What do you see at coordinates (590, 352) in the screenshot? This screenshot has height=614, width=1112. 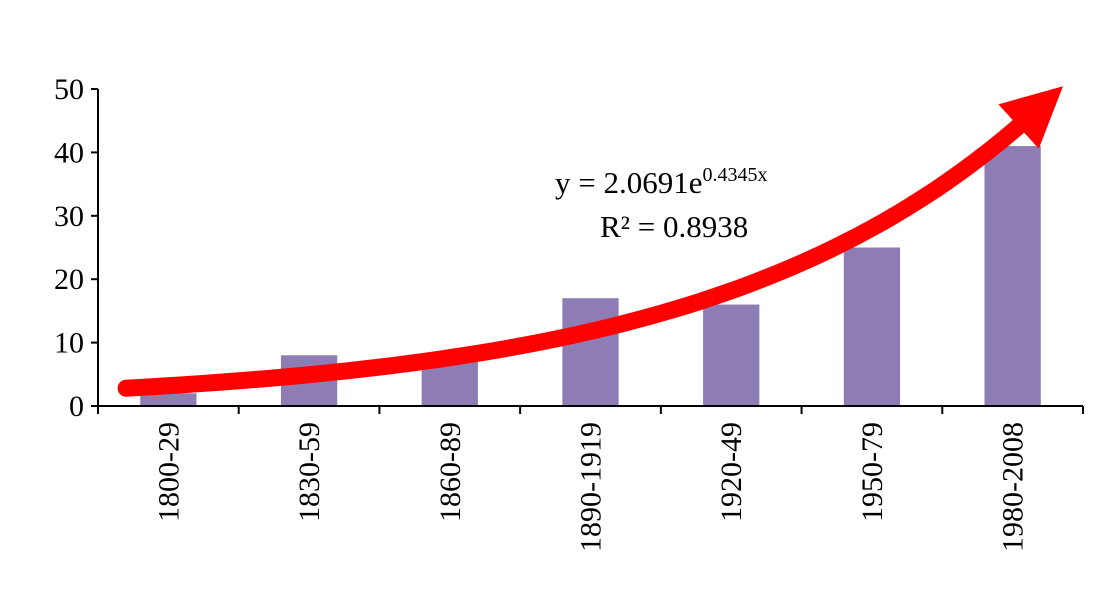 I see `bar-1890-1919` at bounding box center [590, 352].